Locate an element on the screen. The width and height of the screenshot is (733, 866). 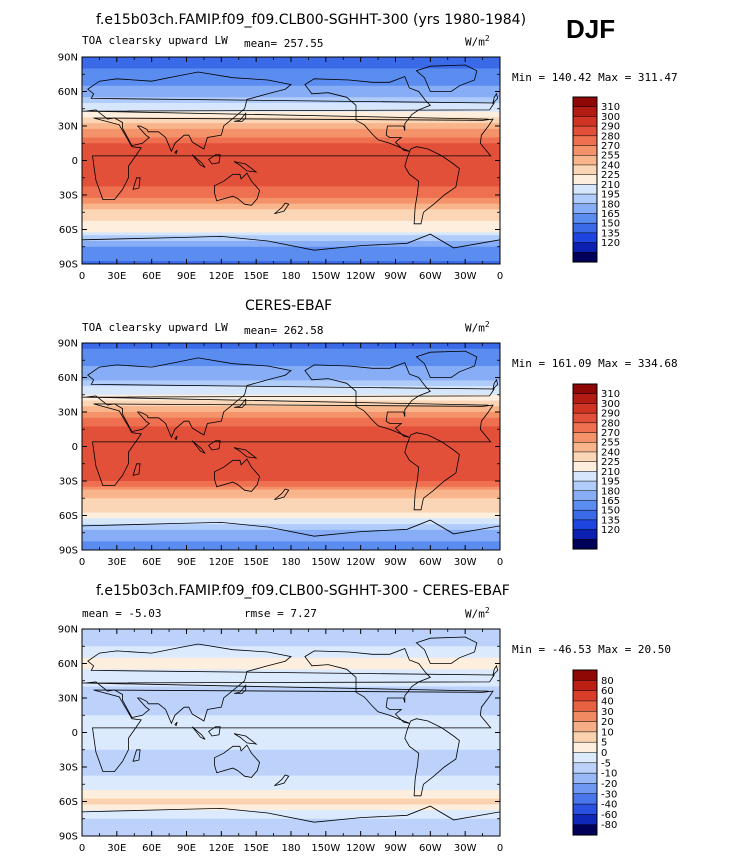
colorbar-label: 10 is located at coordinates (607, 732).